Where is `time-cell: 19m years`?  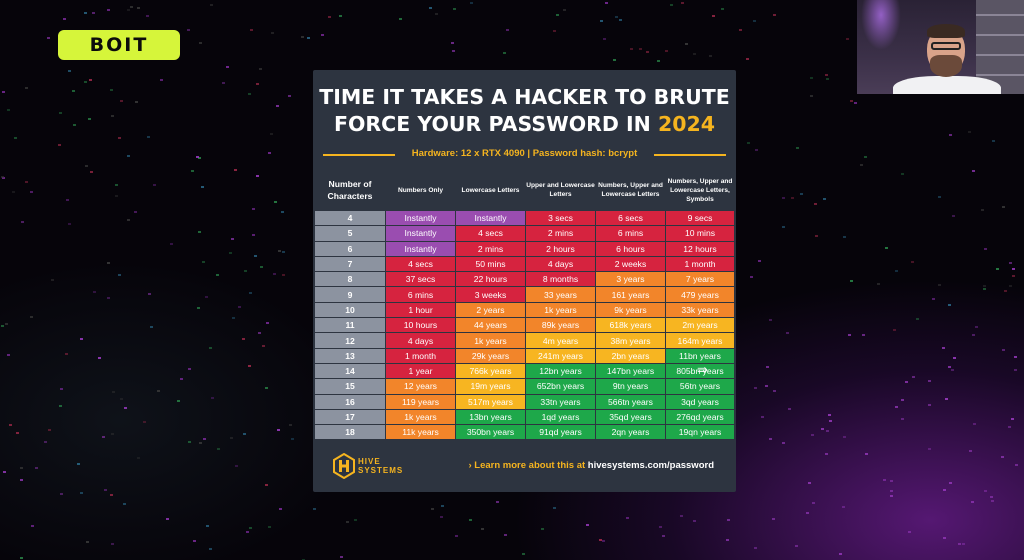
time-cell: 19m years is located at coordinates (490, 386).